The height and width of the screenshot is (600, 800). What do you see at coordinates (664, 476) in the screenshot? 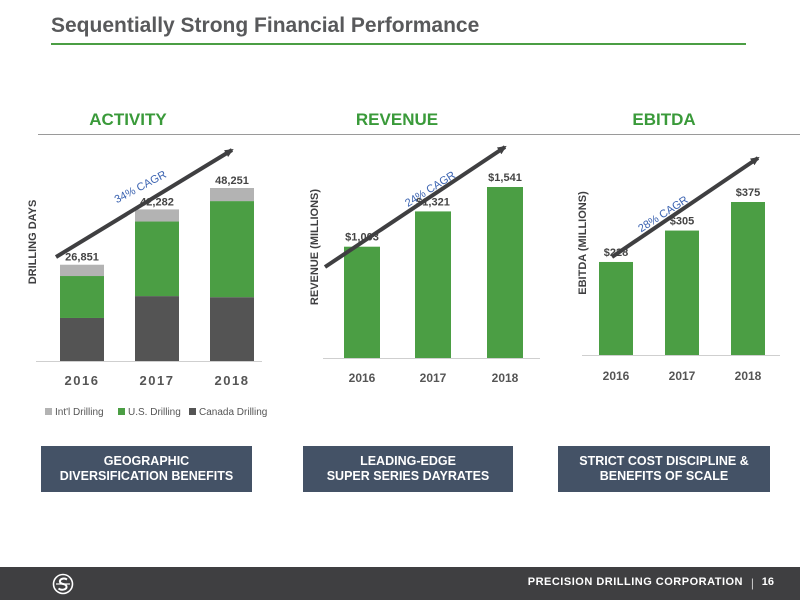
I see `callout-cost-line2: BENEFITS OF SCALE` at bounding box center [664, 476].